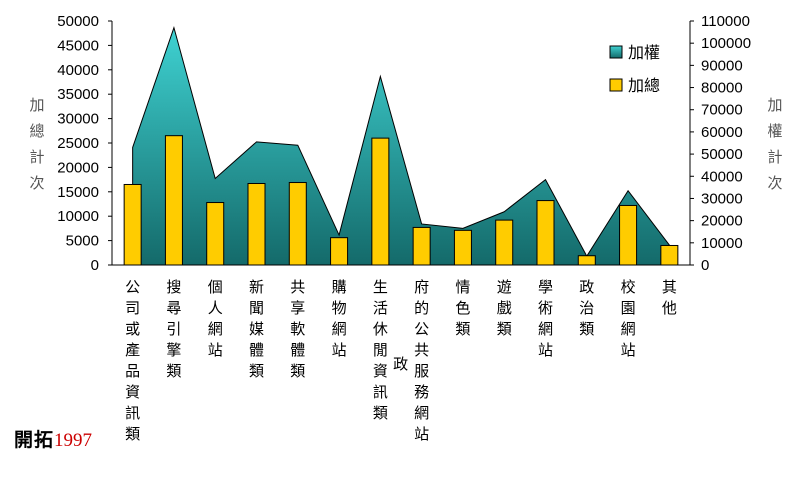  What do you see at coordinates (586, 308) in the screenshot?
I see `category-label: 政治類` at bounding box center [586, 308].